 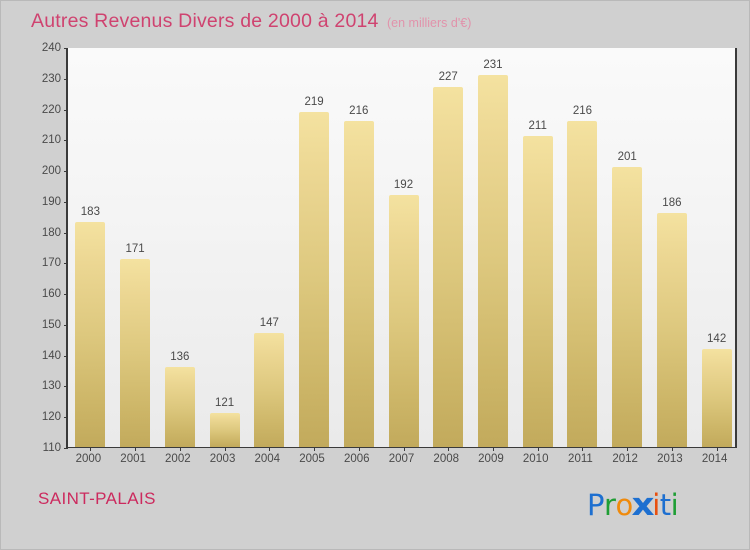 What do you see at coordinates (51, 355) in the screenshot?
I see `y-axis-tick-label: 140` at bounding box center [51, 355].